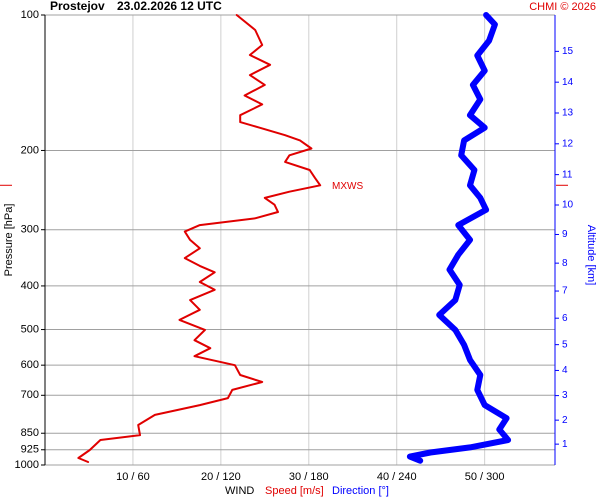  What do you see at coordinates (565, 444) in the screenshot?
I see `y2-tick-label: 1` at bounding box center [565, 444].